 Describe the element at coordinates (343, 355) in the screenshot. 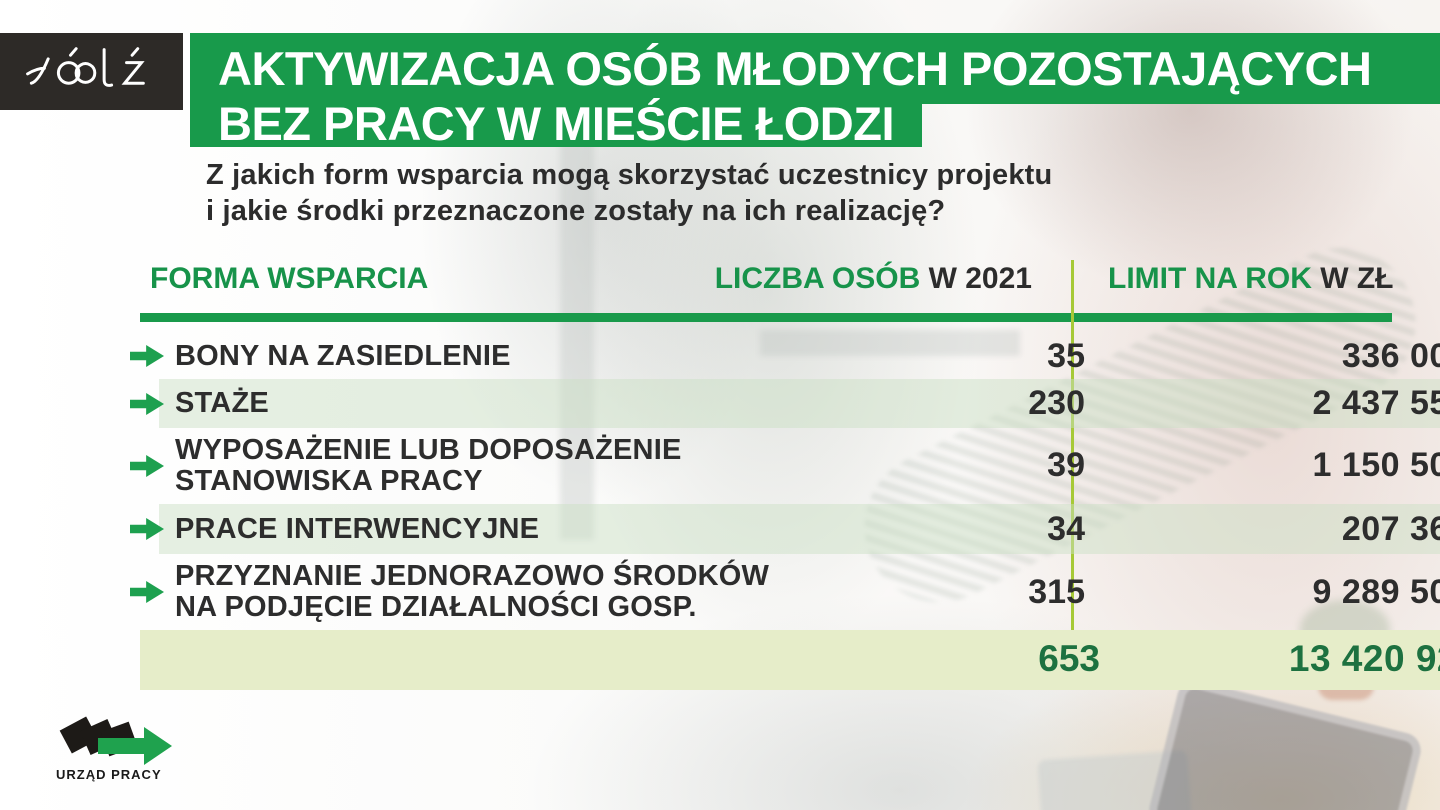

I see `row-label: BONY NA ZASIEDLENIE` at that location.